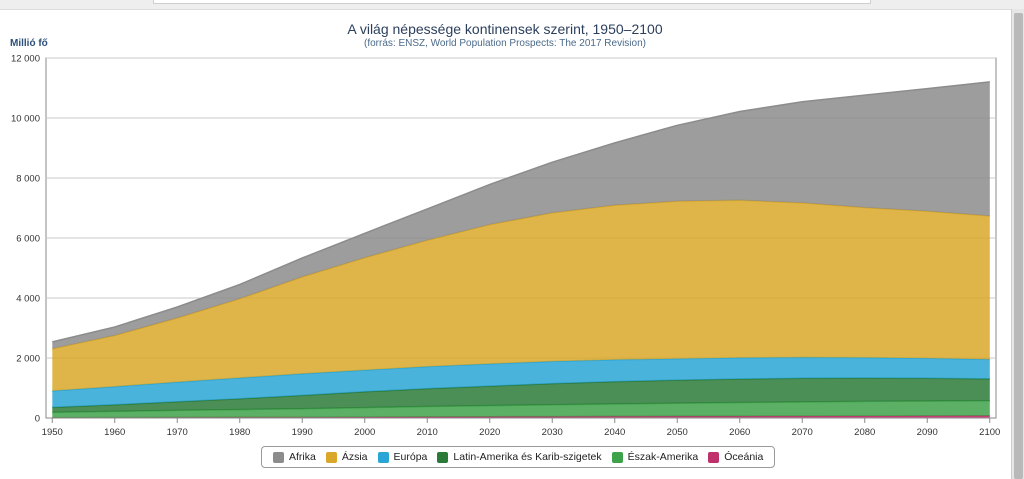 The image size is (1024, 479). What do you see at coordinates (354, 457) in the screenshot?
I see `legend-label: Ázsia` at bounding box center [354, 457].